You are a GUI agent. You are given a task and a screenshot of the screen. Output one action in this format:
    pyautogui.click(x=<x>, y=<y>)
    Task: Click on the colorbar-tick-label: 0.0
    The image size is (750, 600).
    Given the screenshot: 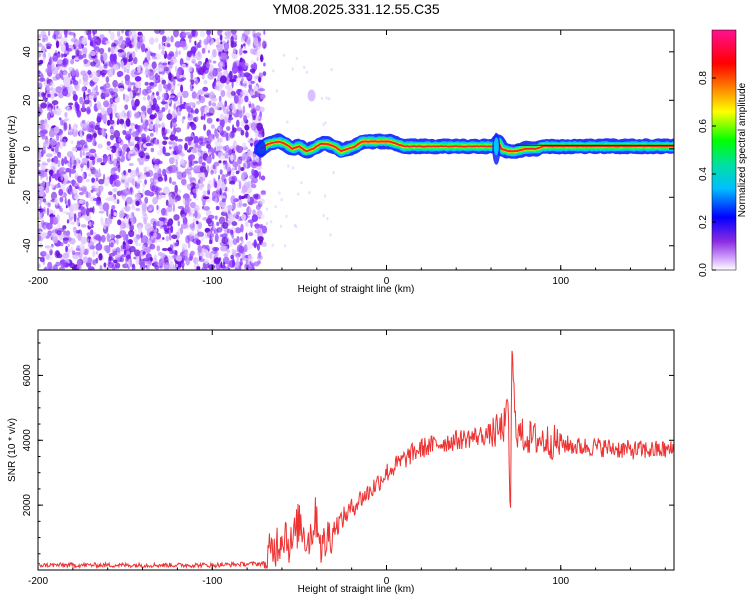 What is the action you would take?
    pyautogui.click(x=703, y=270)
    